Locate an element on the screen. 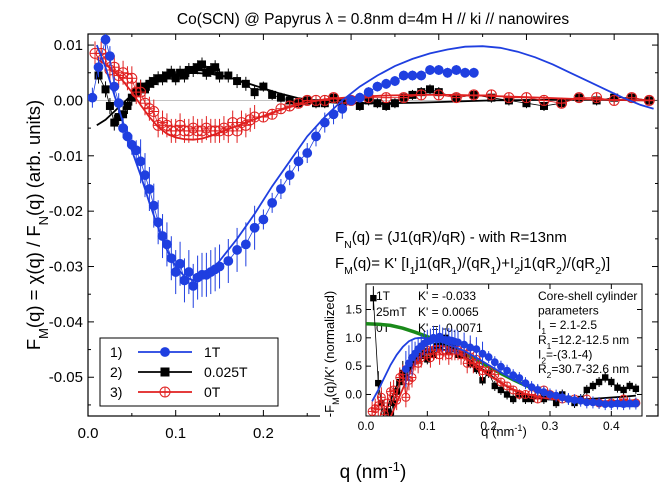 The image size is (661, 487). y-axis-label-part: (q) (arb. units) is located at coordinates (33, 158).